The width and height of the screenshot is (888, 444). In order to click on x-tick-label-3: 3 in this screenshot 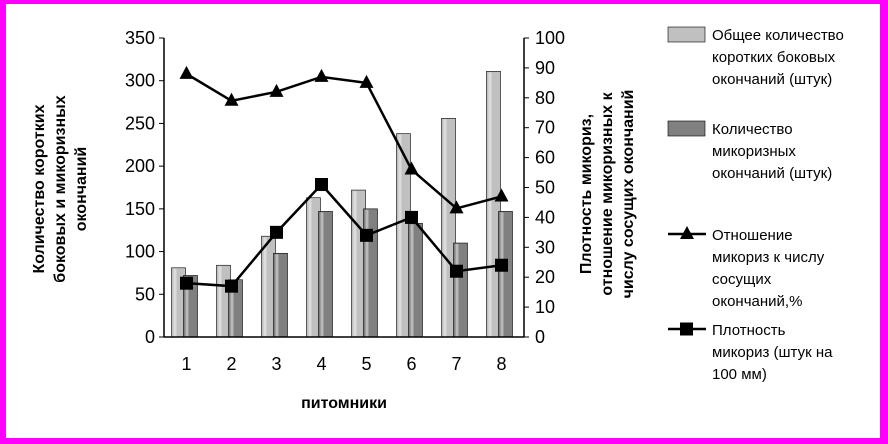, I will do `click(276, 364)`.